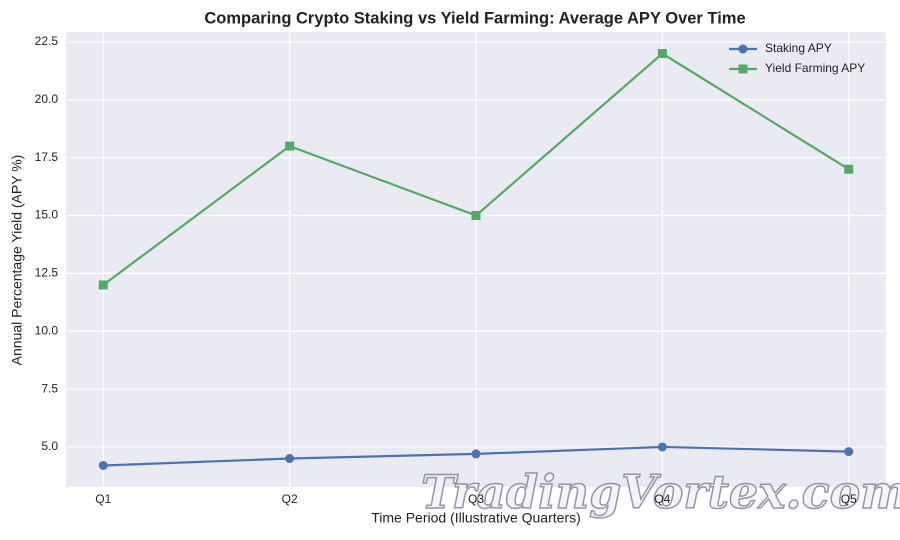 This screenshot has height=540, width=900. I want to click on y-tick-label: 10.0, so click(47, 330).